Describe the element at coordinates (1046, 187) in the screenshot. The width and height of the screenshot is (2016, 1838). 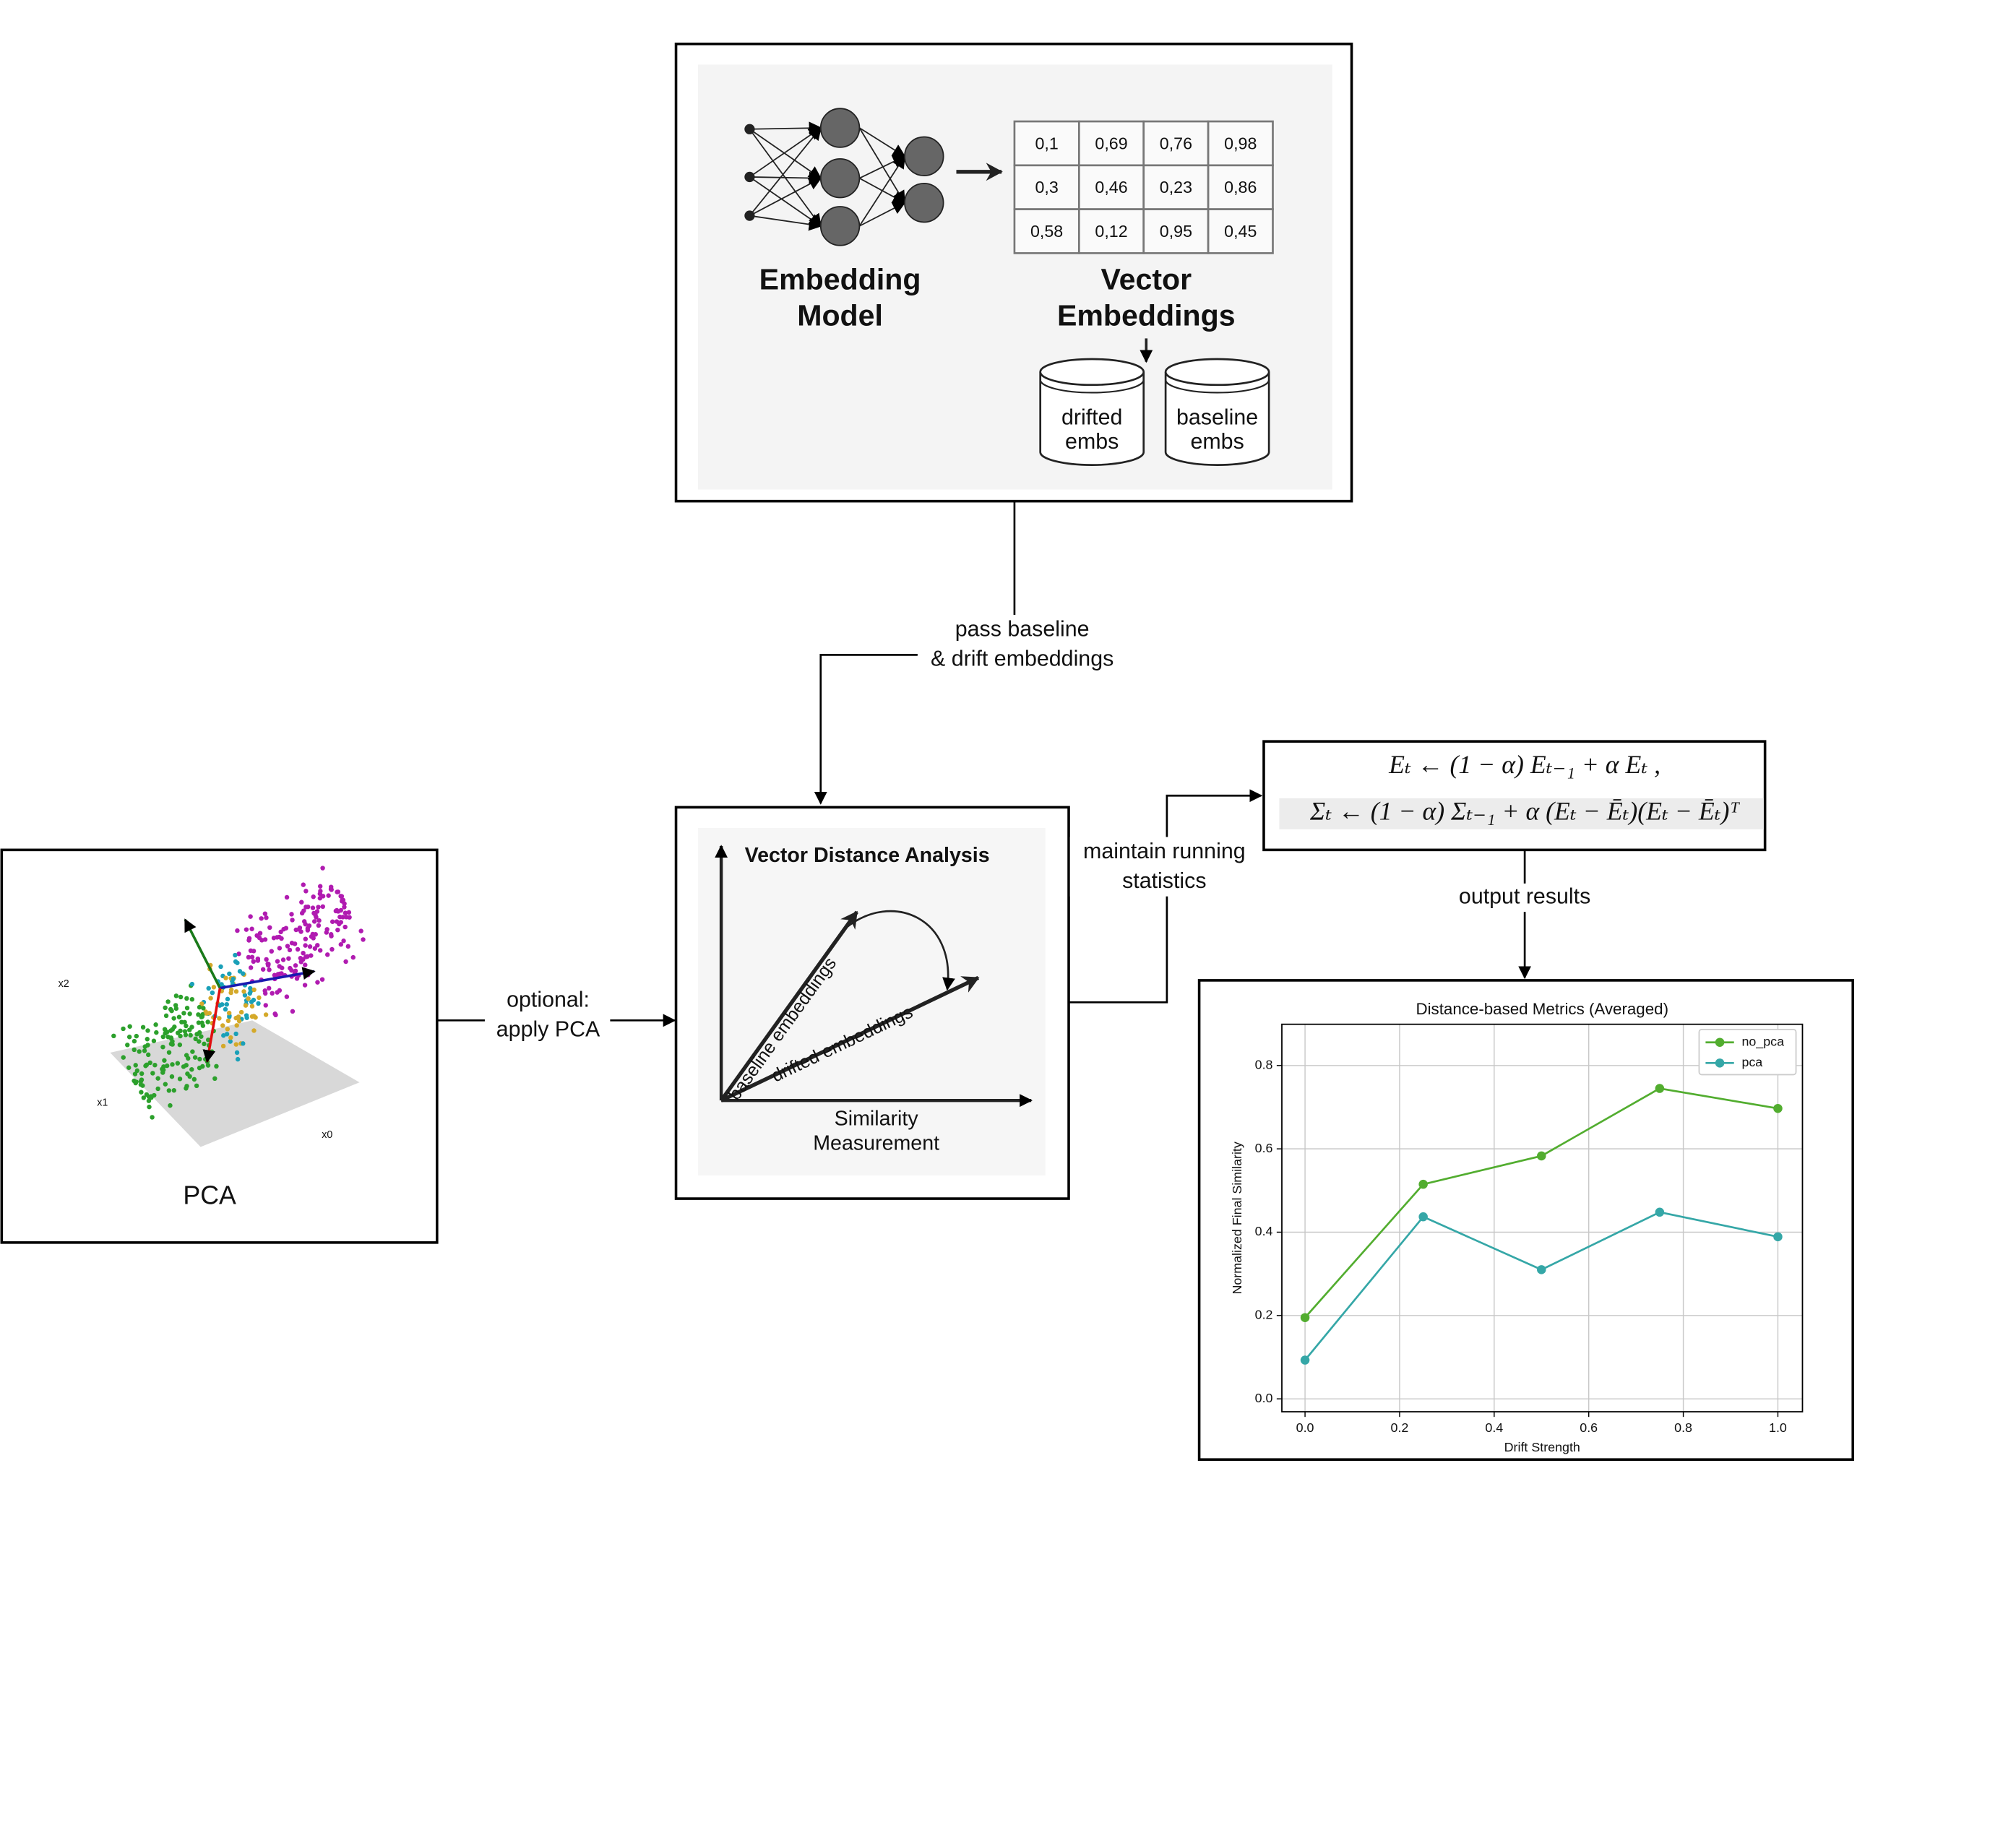
I see `table-value: 0,3` at that location.